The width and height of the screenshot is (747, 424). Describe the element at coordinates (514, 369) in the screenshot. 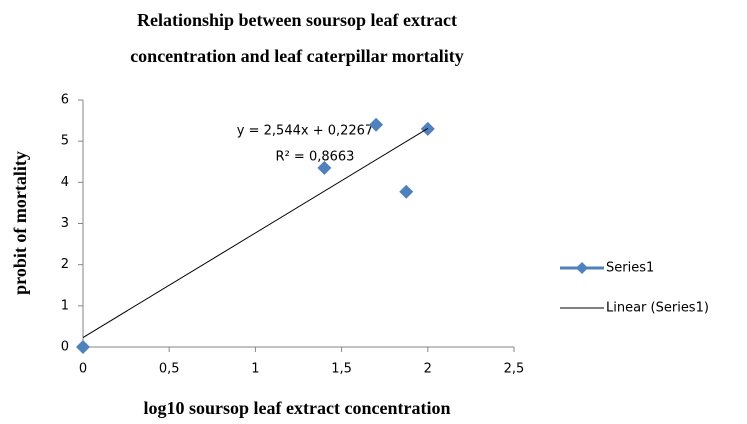

I see `x-tick-label: 2,5` at that location.